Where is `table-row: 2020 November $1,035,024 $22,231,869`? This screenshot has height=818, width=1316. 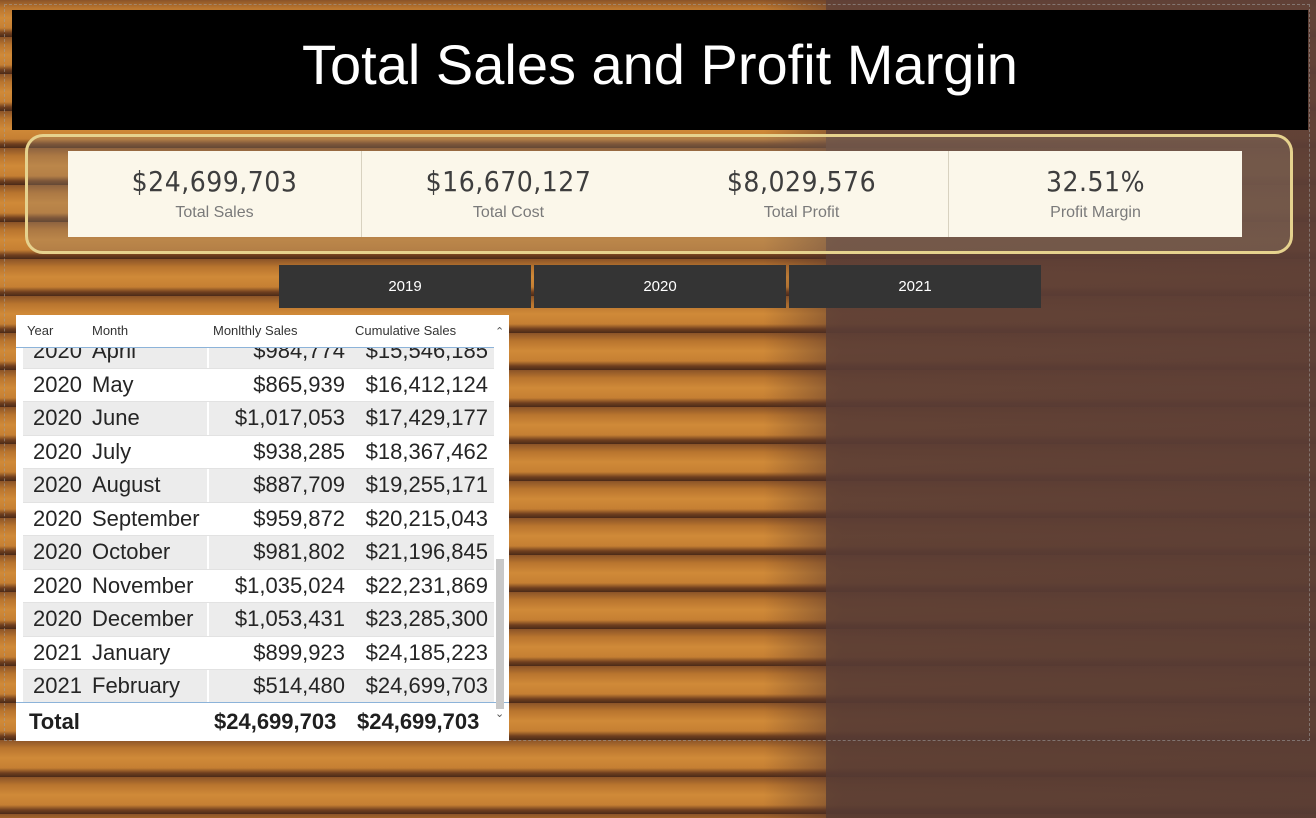
table-row: 2020 November $1,035,024 $22,231,869 is located at coordinates (258, 586).